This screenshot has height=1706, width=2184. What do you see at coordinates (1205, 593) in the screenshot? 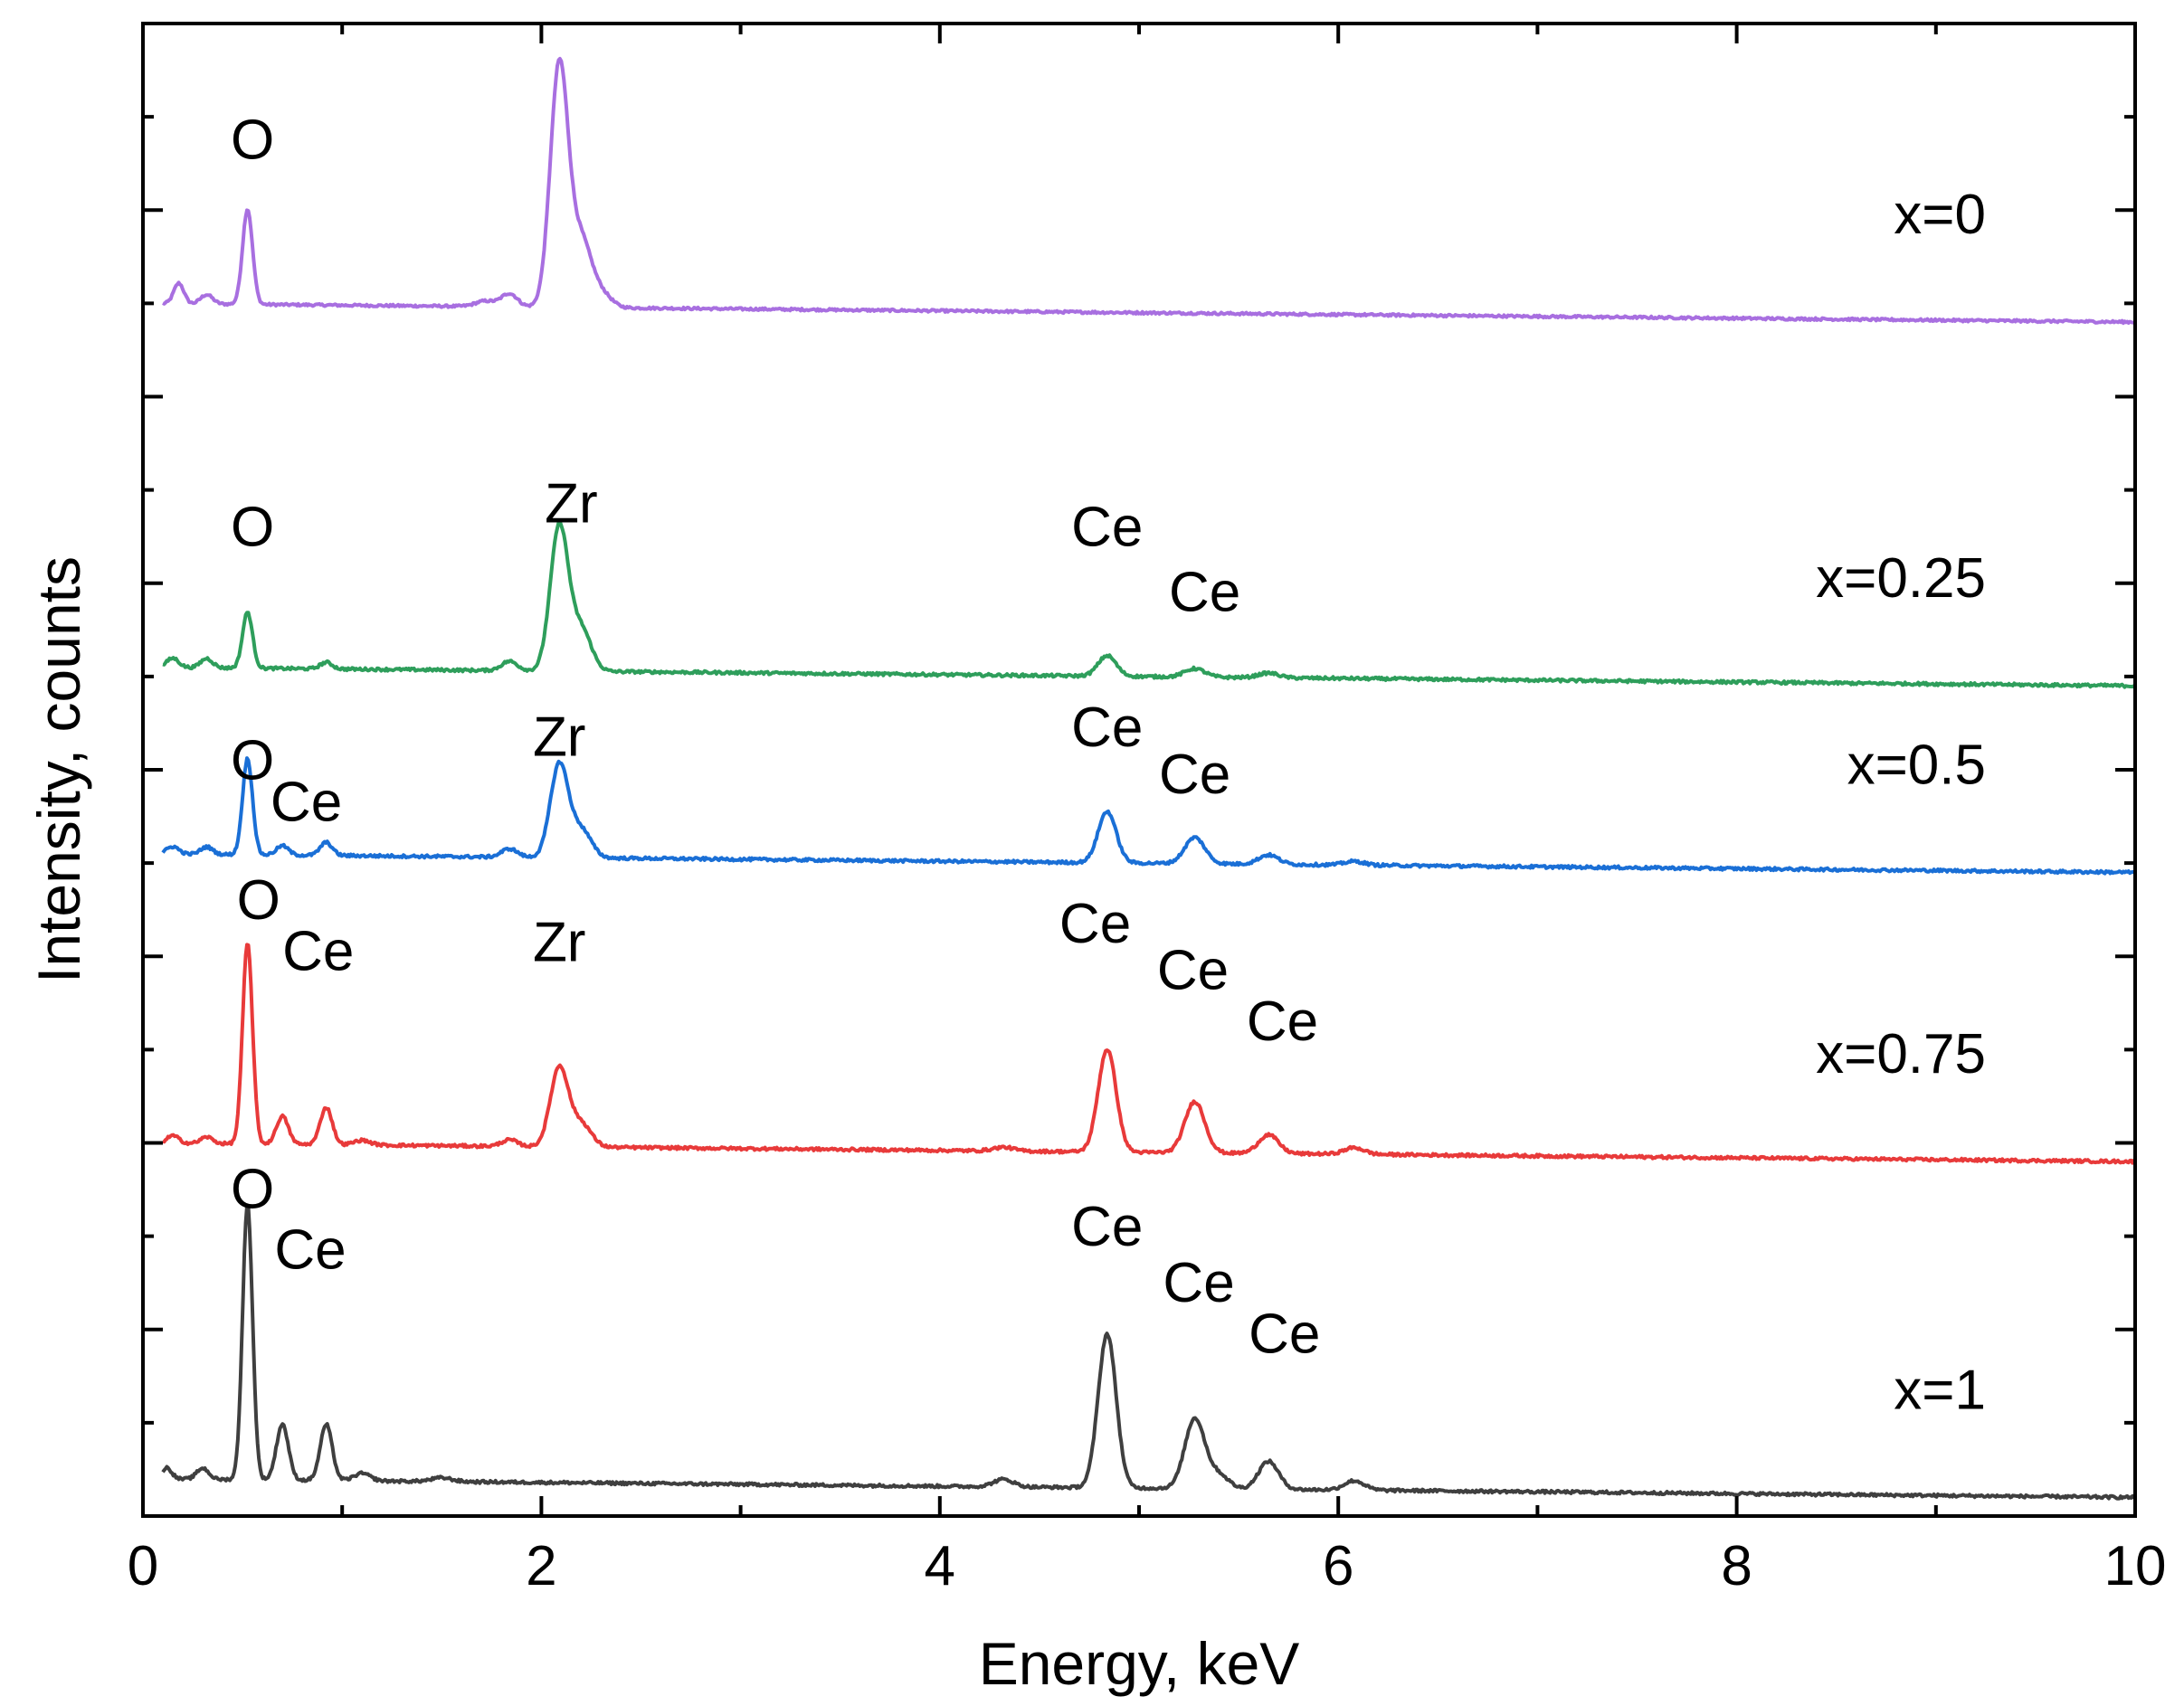
I see `peak-label-1-3: Ce` at bounding box center [1205, 593].